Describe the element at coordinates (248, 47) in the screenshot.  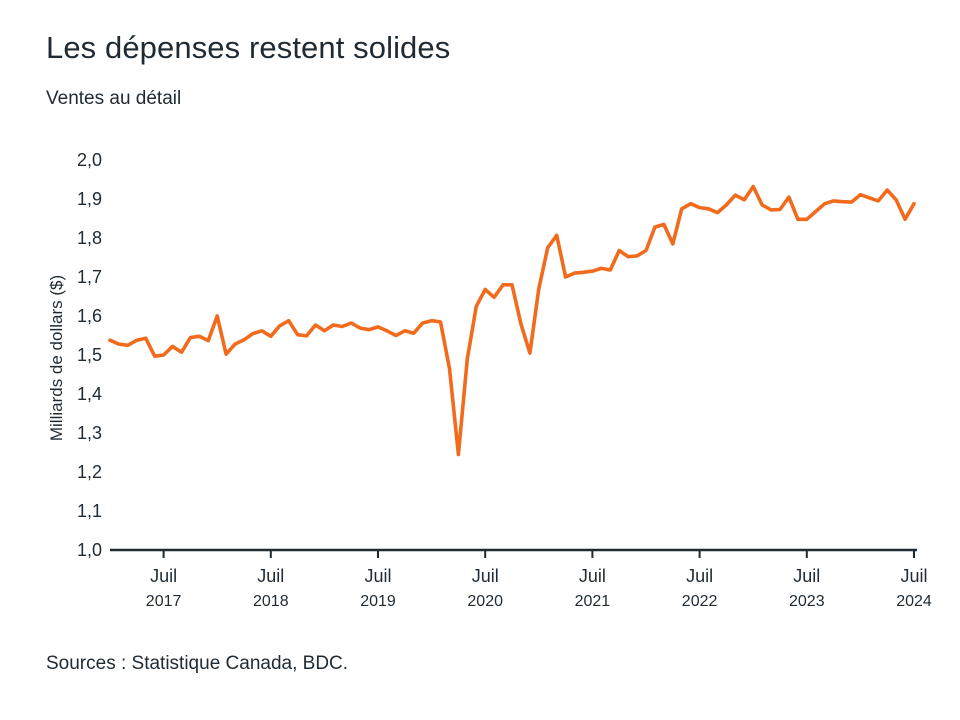
I see `chart-title: Les dépenses restent solides` at that location.